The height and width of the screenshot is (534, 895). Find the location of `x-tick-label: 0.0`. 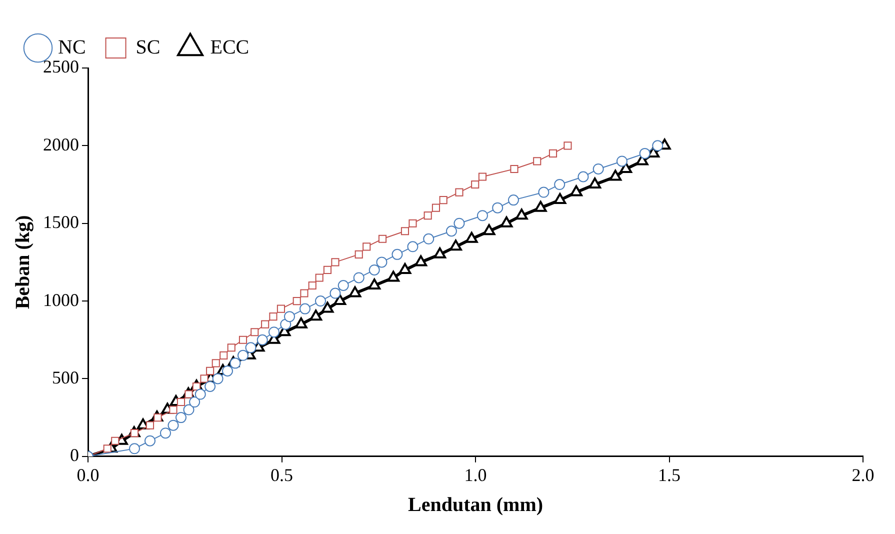

x-tick-label: 0.0 is located at coordinates (88, 474).